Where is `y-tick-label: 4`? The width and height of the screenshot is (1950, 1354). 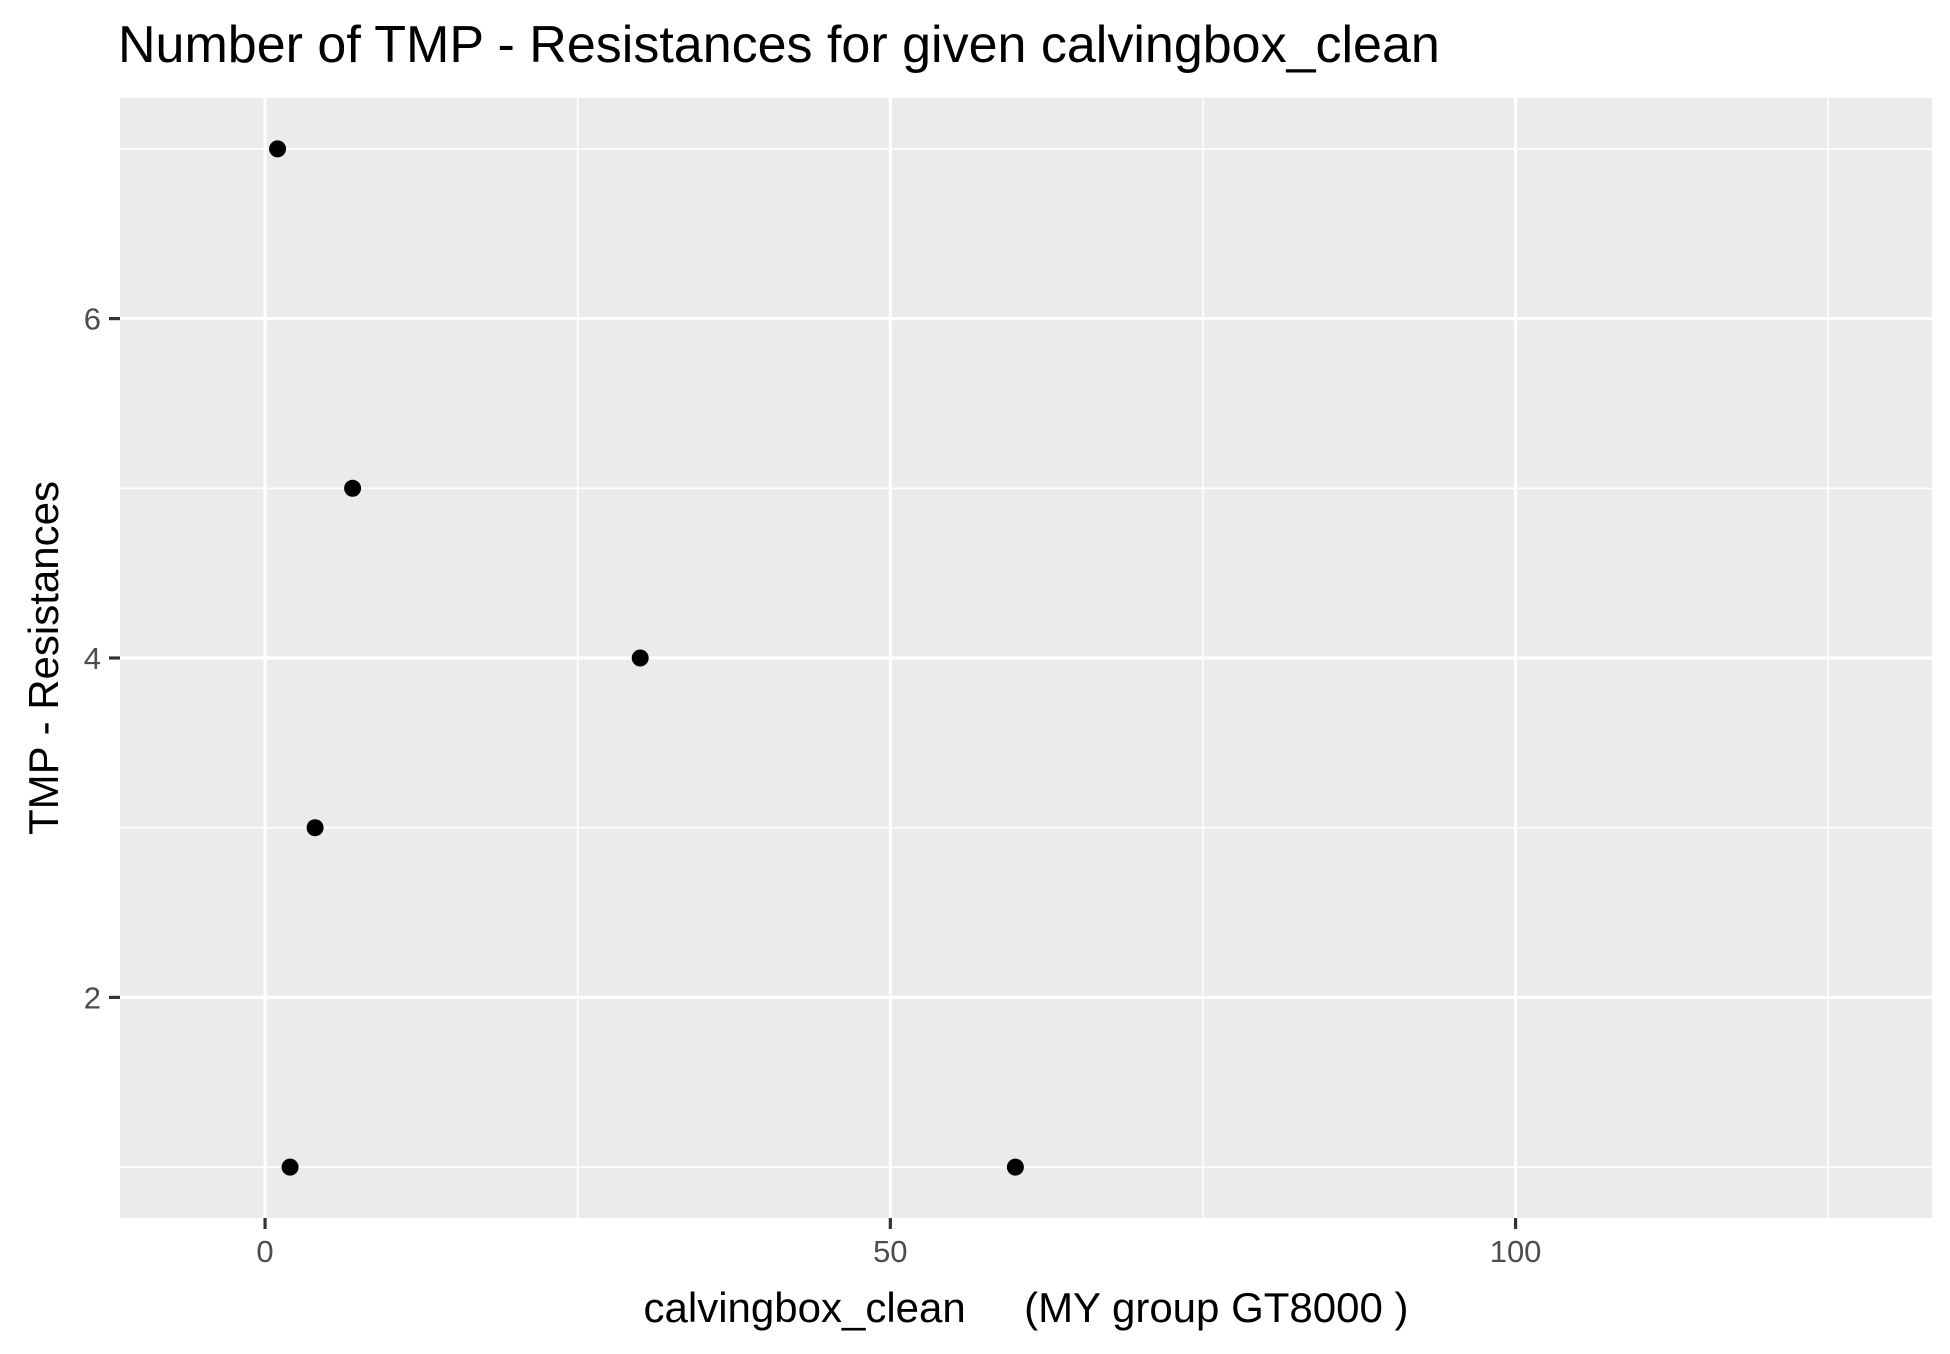 y-tick-label: 4 is located at coordinates (92, 658).